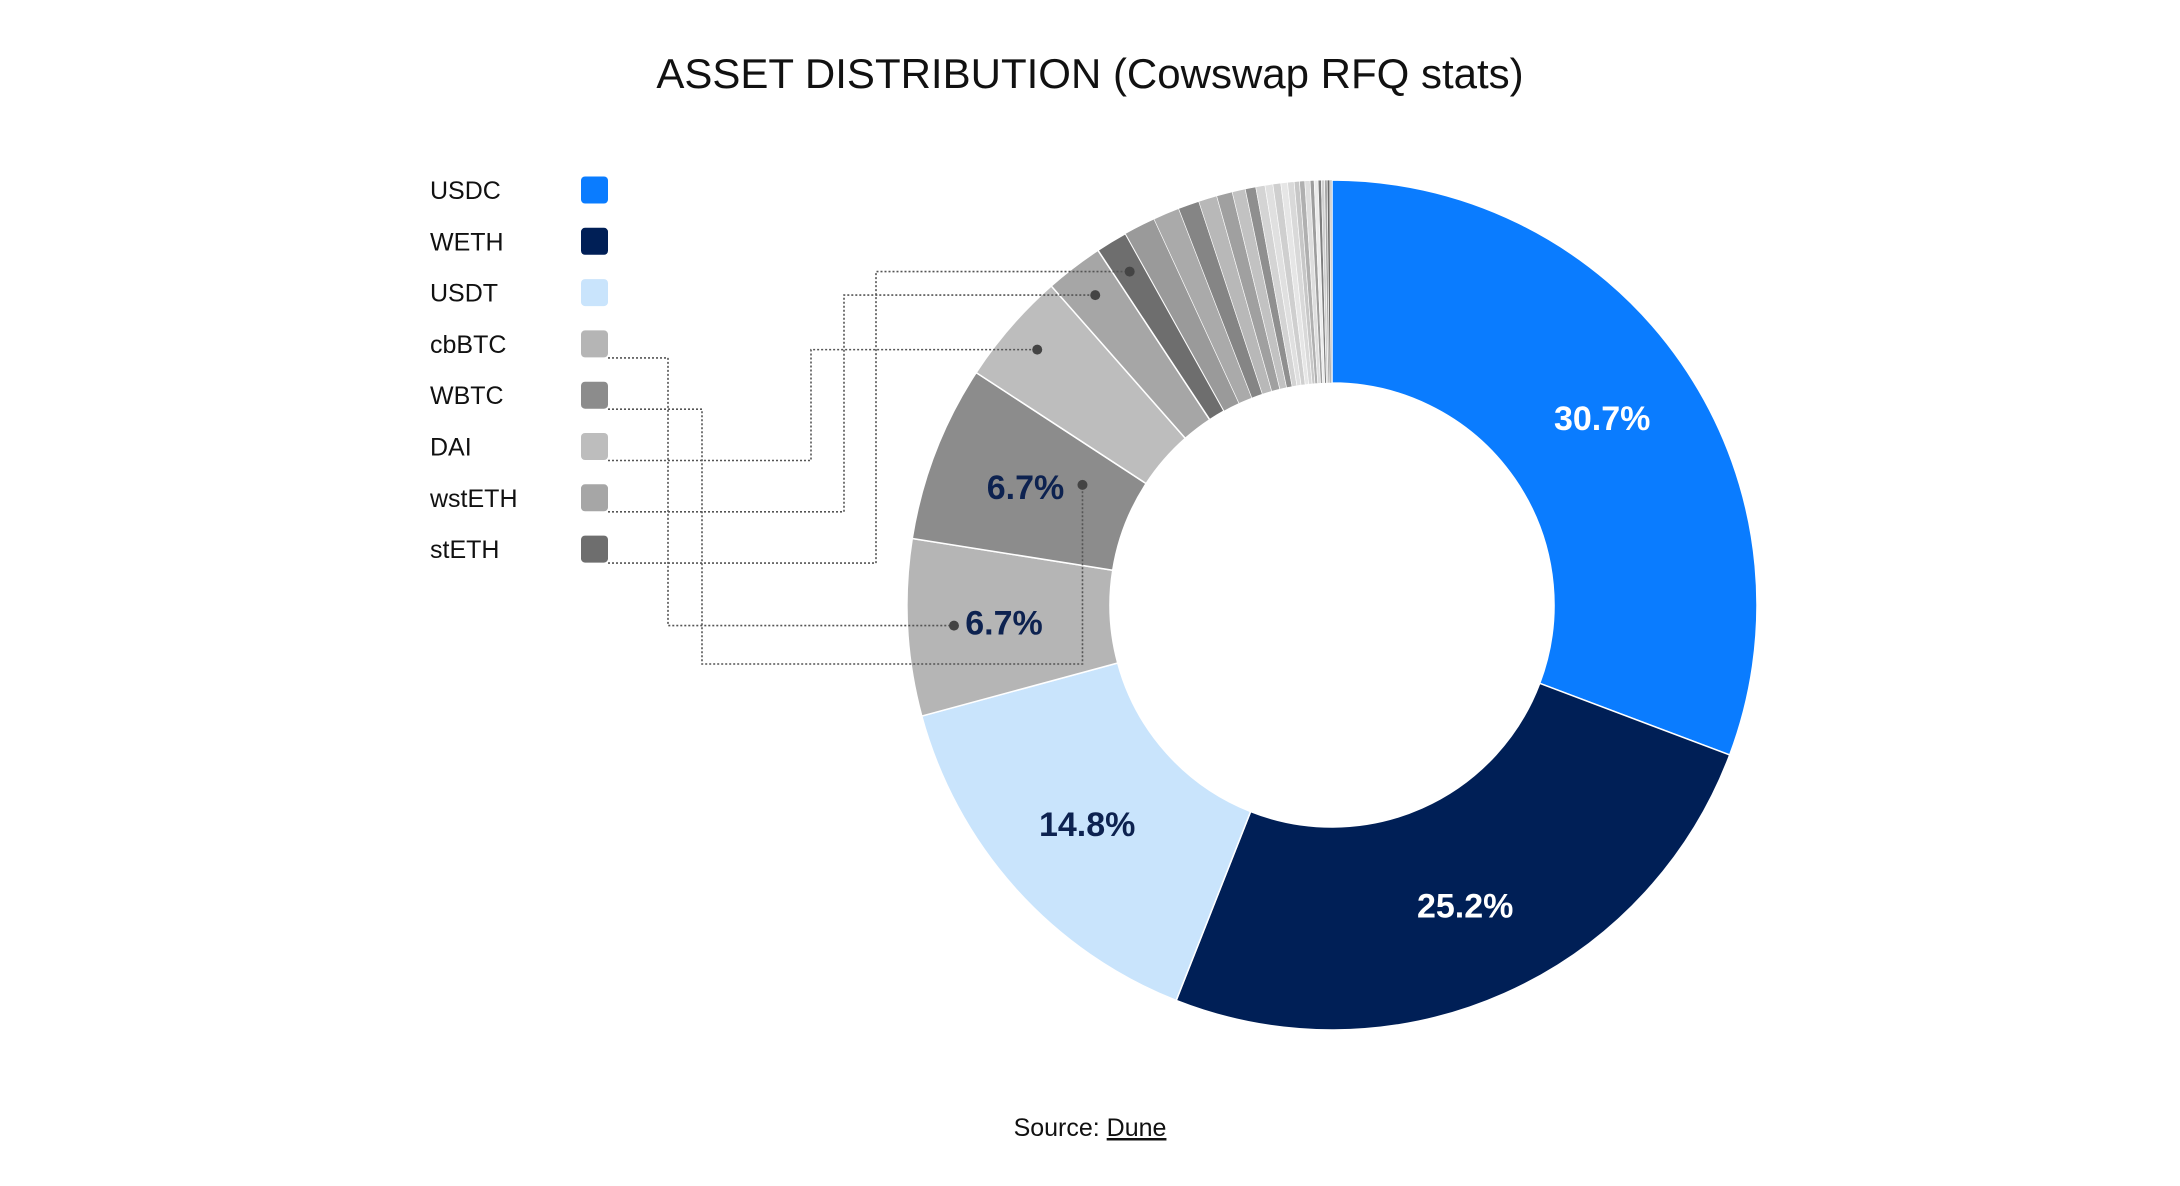  I want to click on connector-steth, so click(869, 417).